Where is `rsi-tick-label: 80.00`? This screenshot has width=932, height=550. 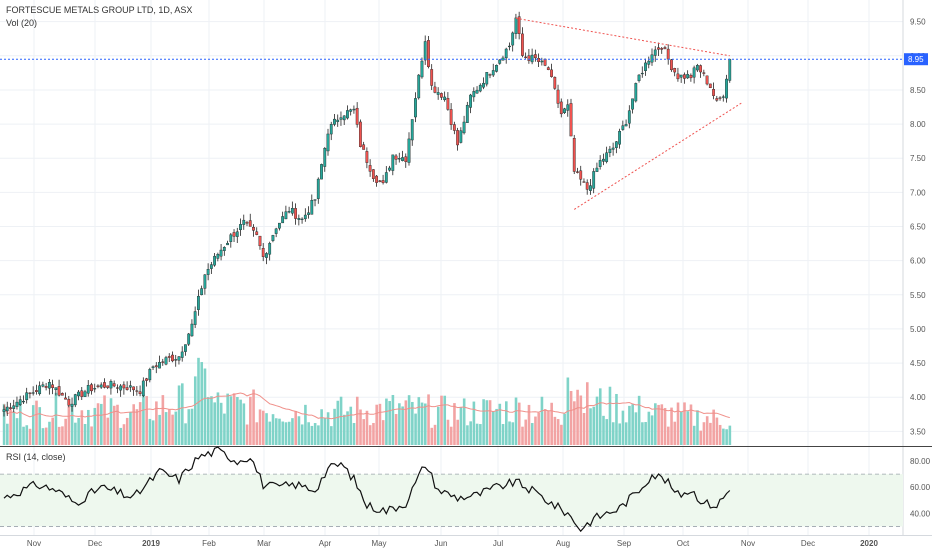
rsi-tick-label: 80.00 is located at coordinates (920, 461).